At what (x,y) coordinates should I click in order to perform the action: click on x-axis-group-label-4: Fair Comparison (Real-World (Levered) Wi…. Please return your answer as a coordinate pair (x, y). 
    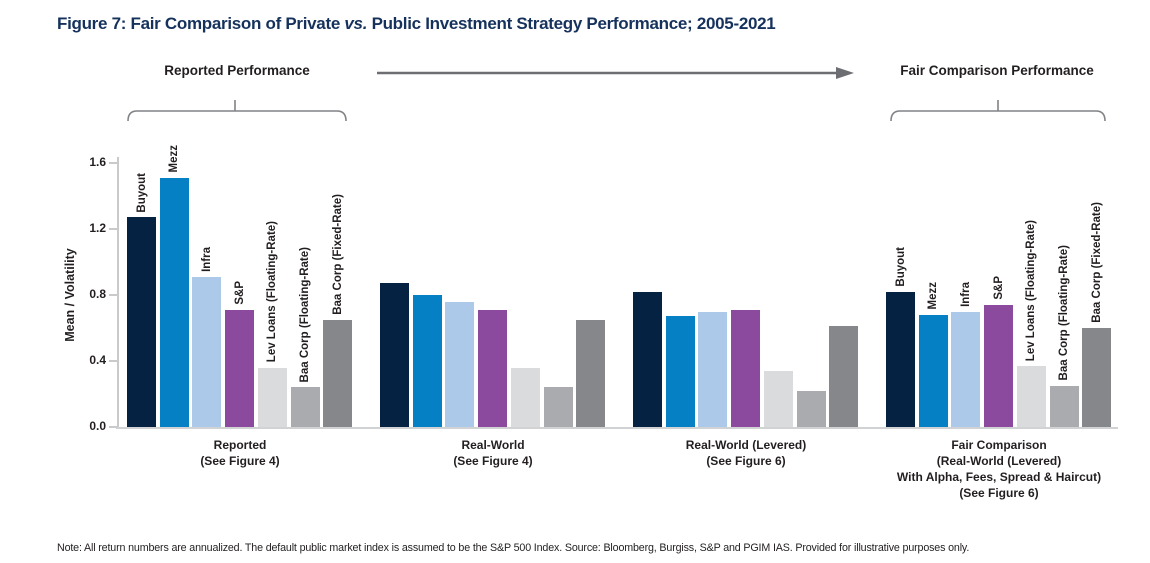
    Looking at the image, I should click on (999, 469).